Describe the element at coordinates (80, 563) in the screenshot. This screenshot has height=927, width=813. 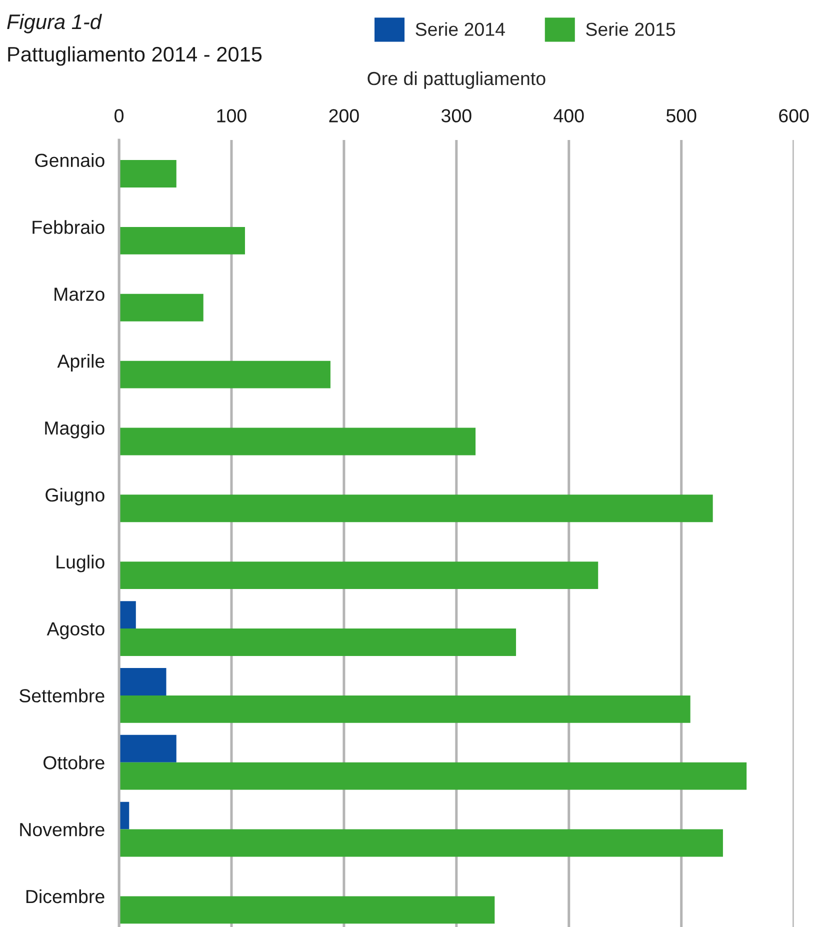
I see `y-tick-label: Luglio` at that location.